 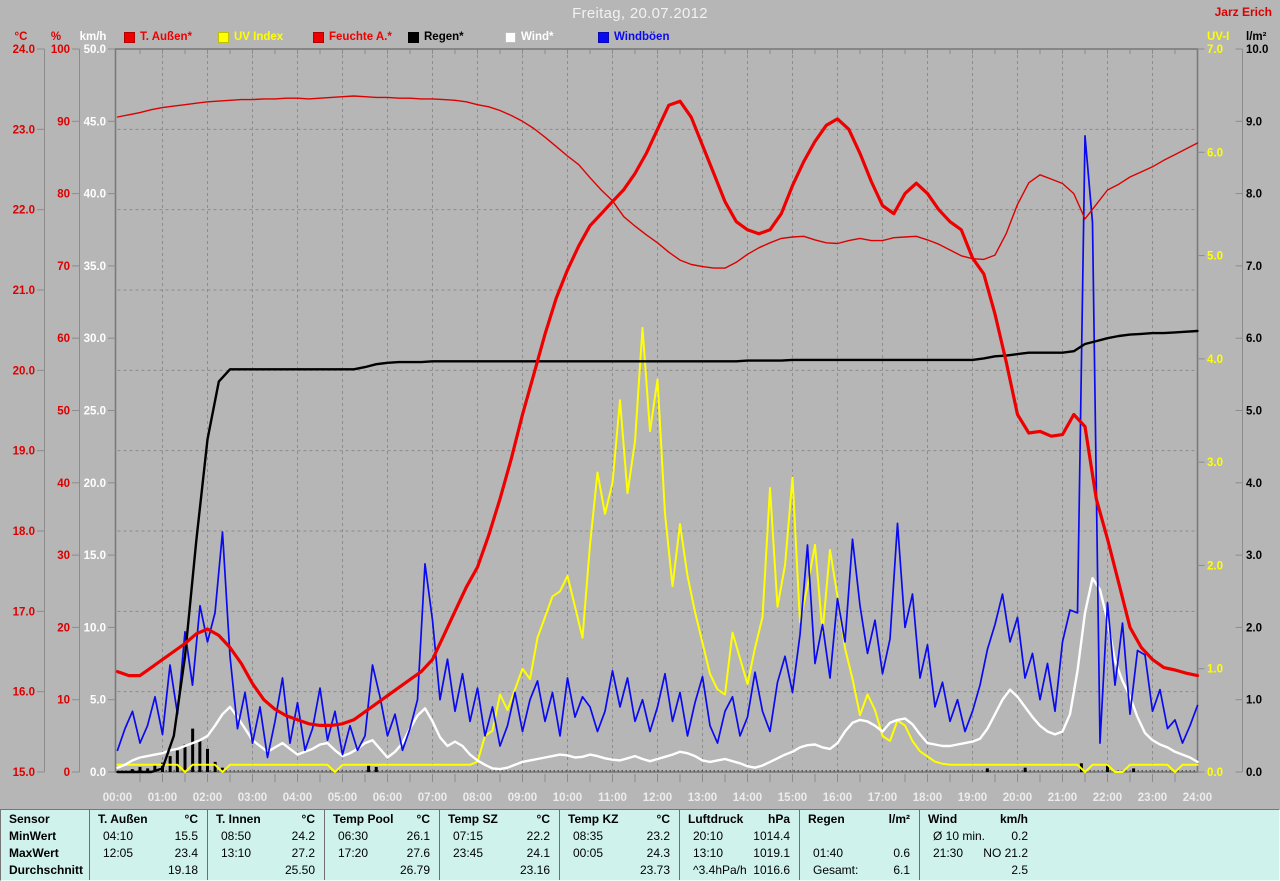 What do you see at coordinates (978, 818) in the screenshot?
I see `table-header-cell: Wind km/h` at bounding box center [978, 818].